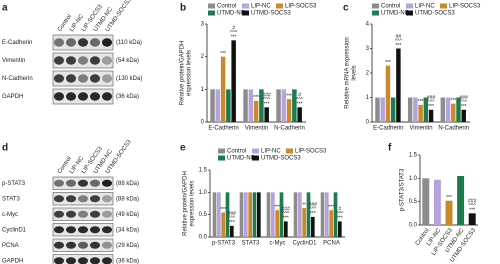  What do you see at coordinates (271, 152) in the screenshot?
I see `legend-label: LIP-NC` at bounding box center [271, 152].